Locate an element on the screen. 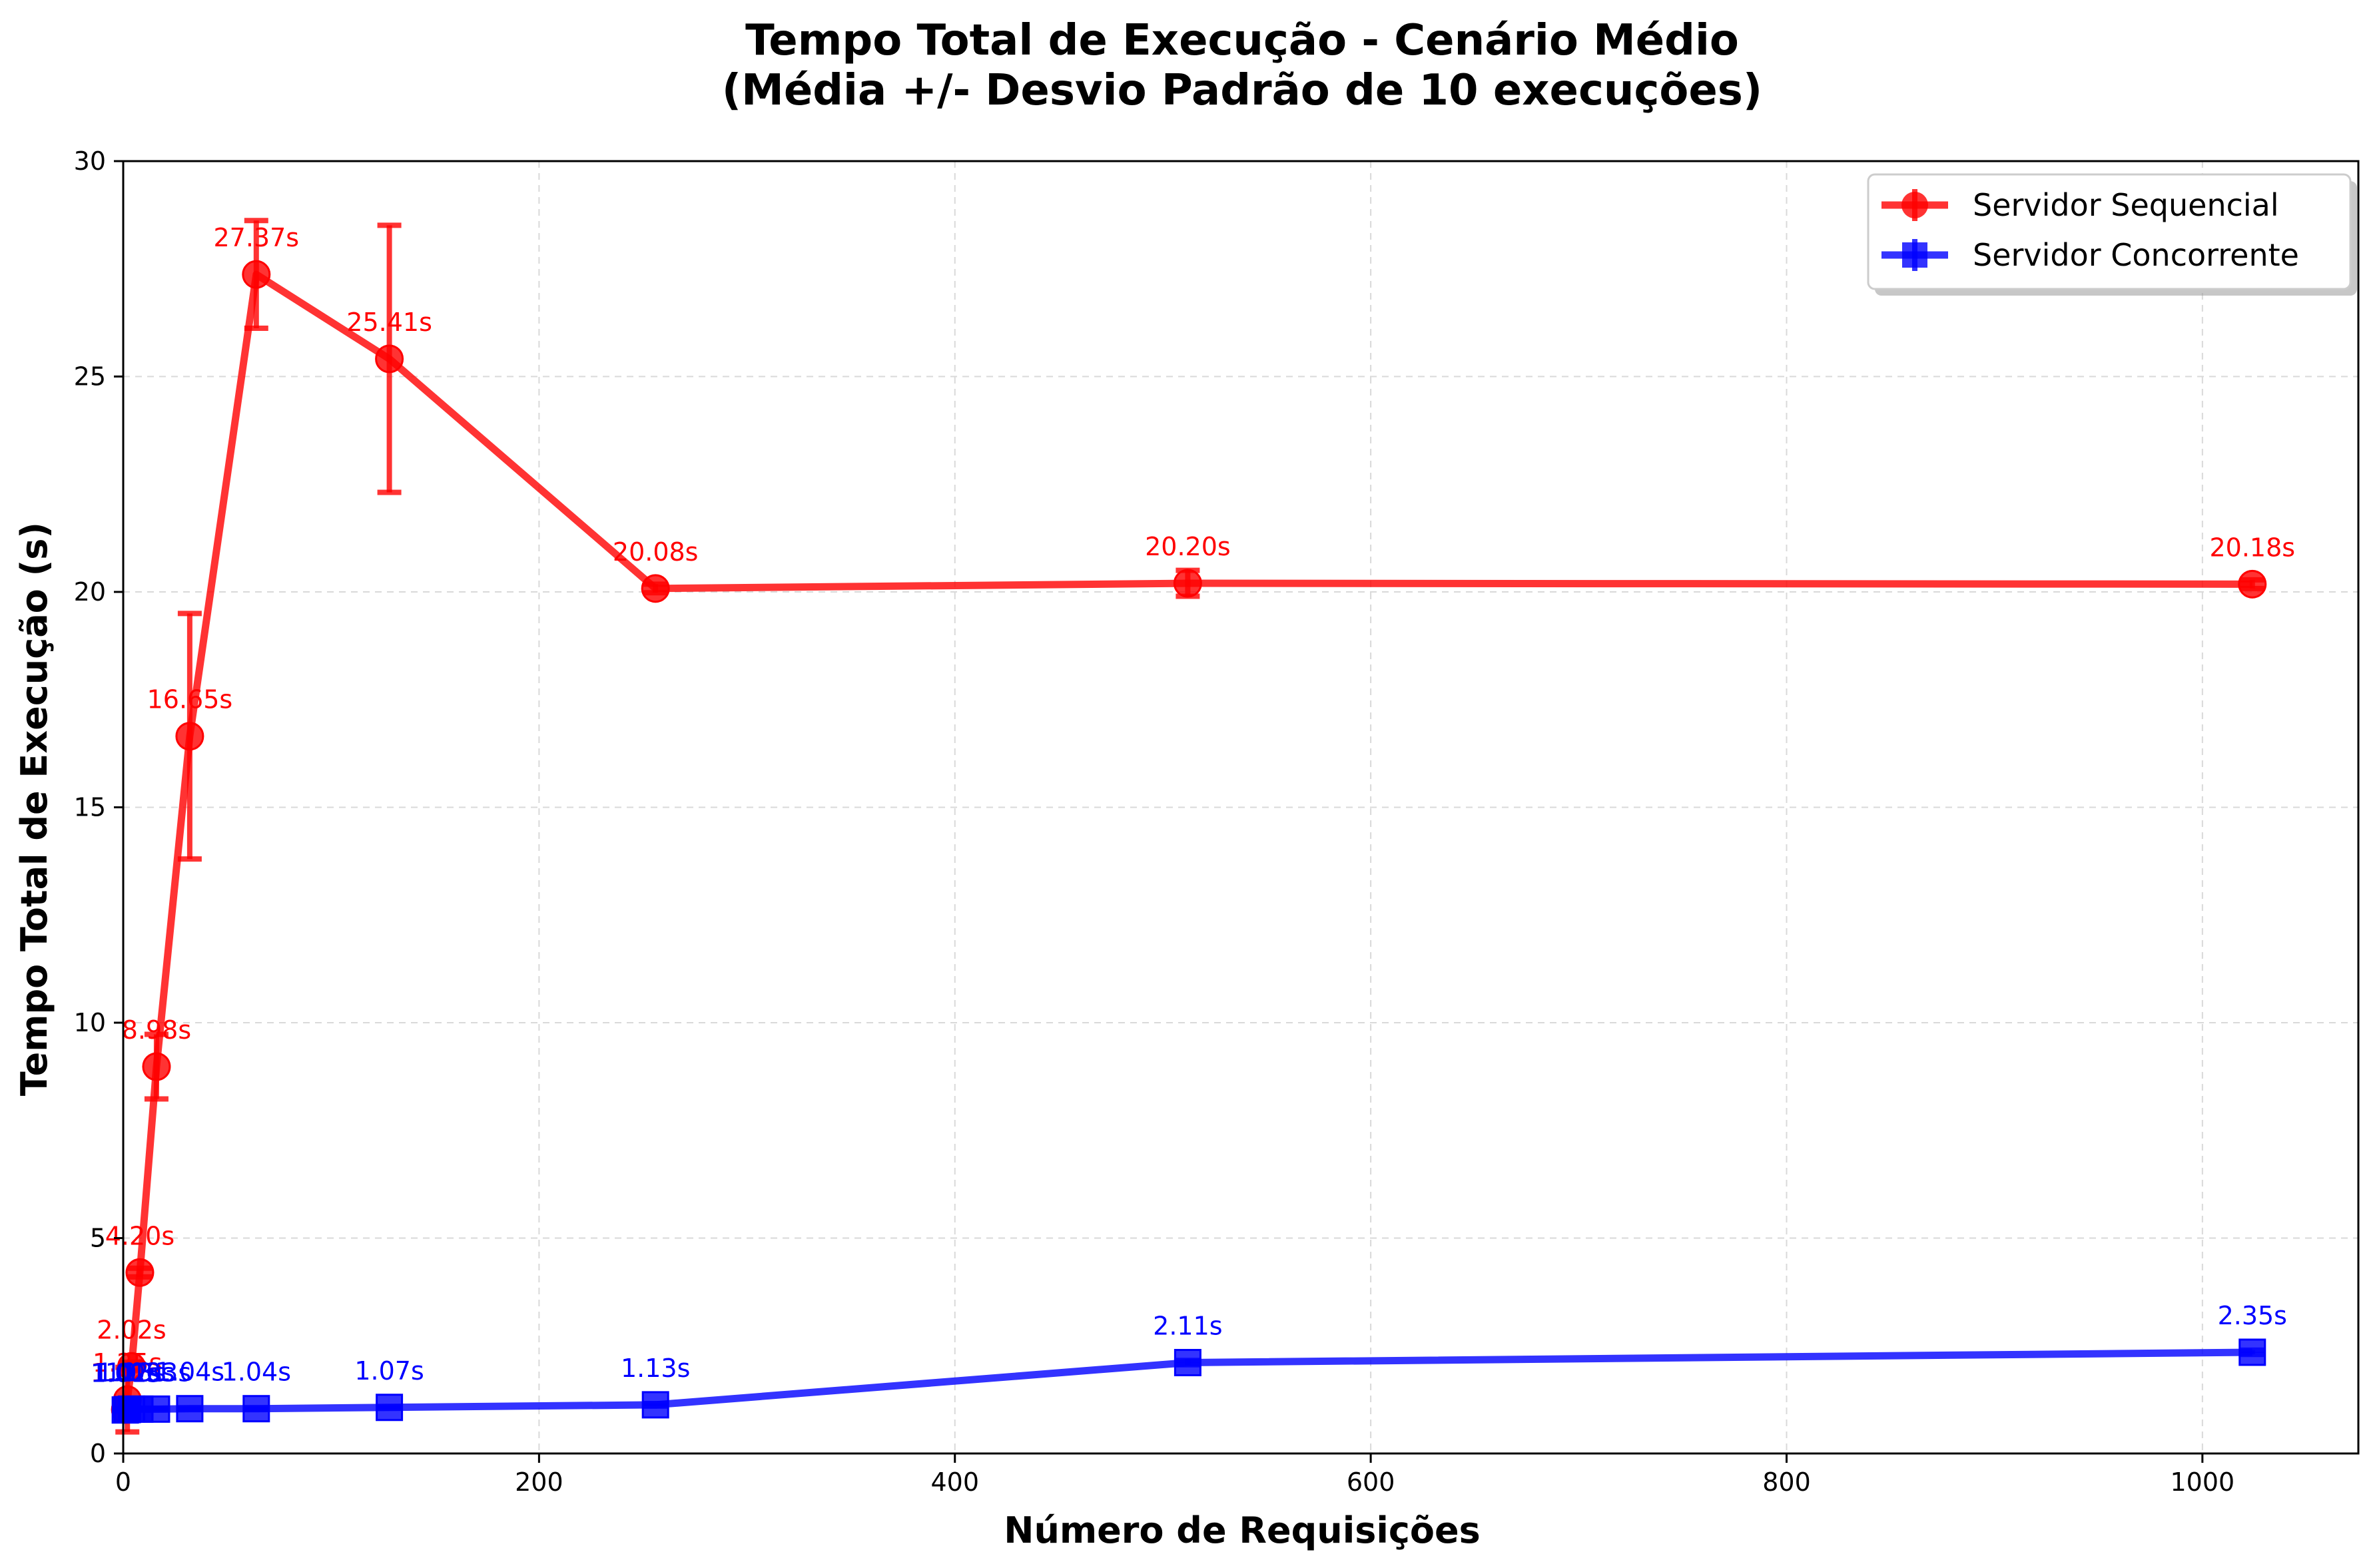  data-label: 2.02s is located at coordinates (131, 1329).